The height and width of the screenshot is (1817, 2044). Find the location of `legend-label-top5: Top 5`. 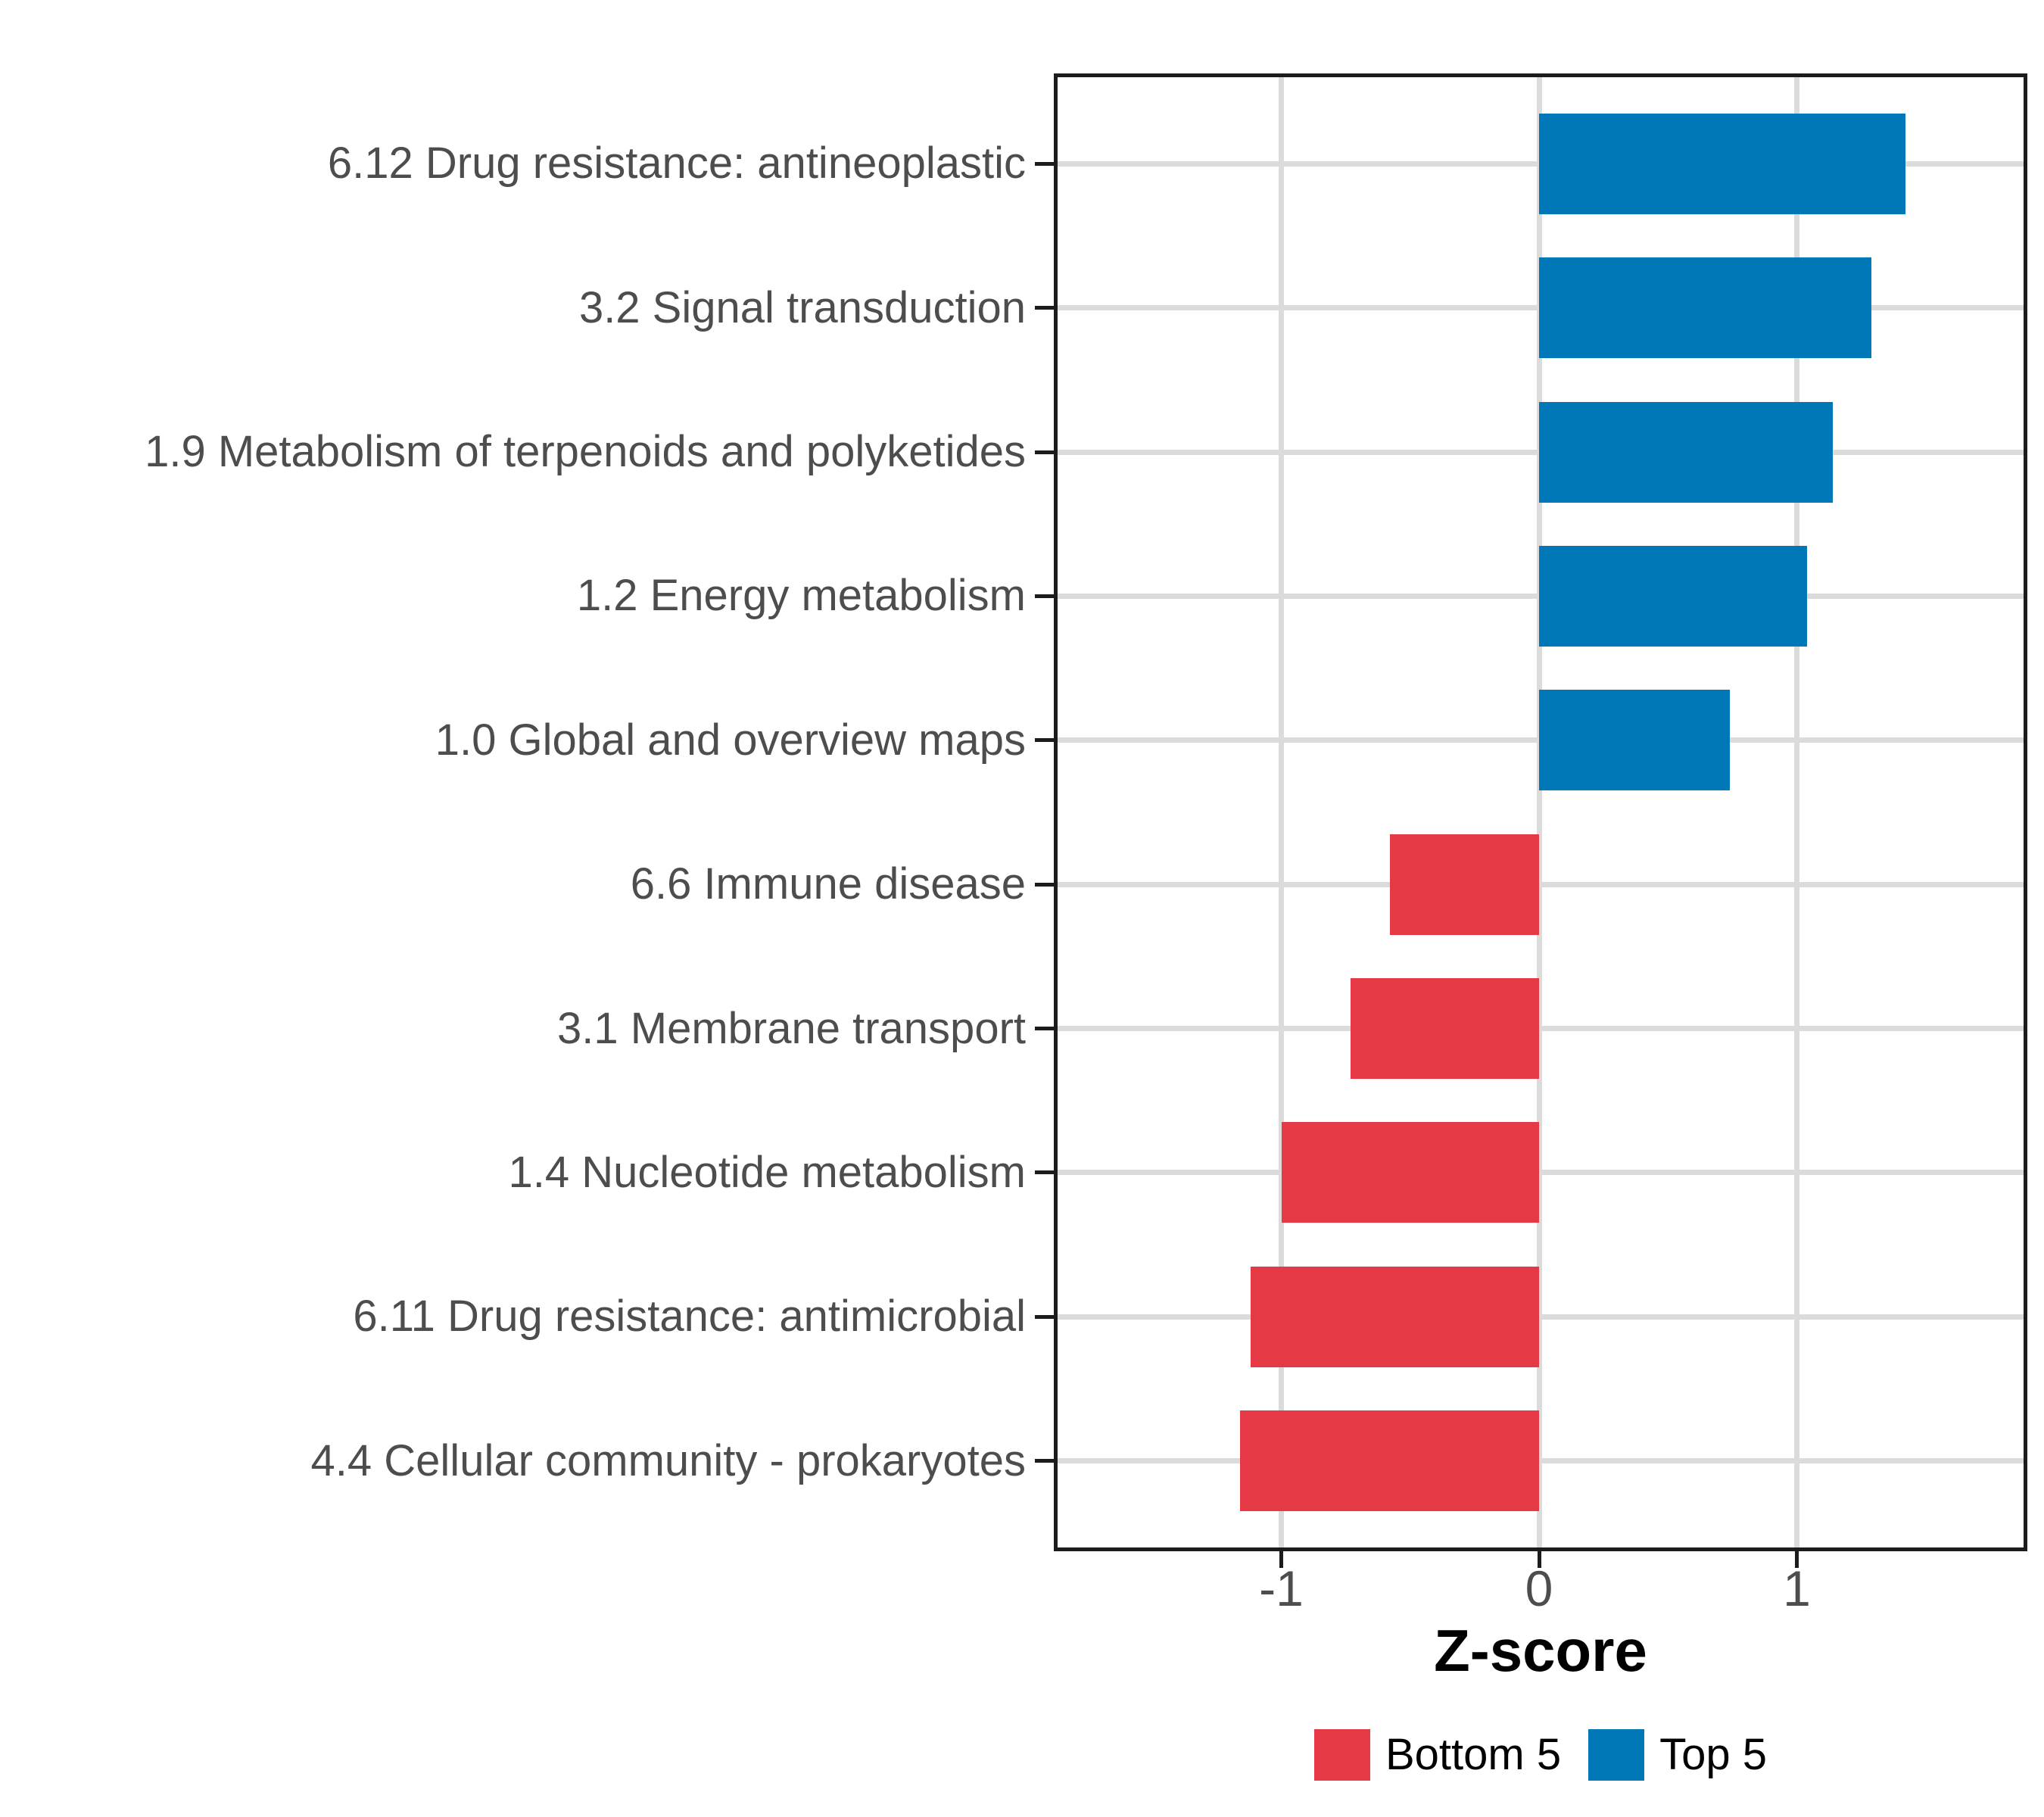

legend-label-top5: Top 5 is located at coordinates (1713, 1754).